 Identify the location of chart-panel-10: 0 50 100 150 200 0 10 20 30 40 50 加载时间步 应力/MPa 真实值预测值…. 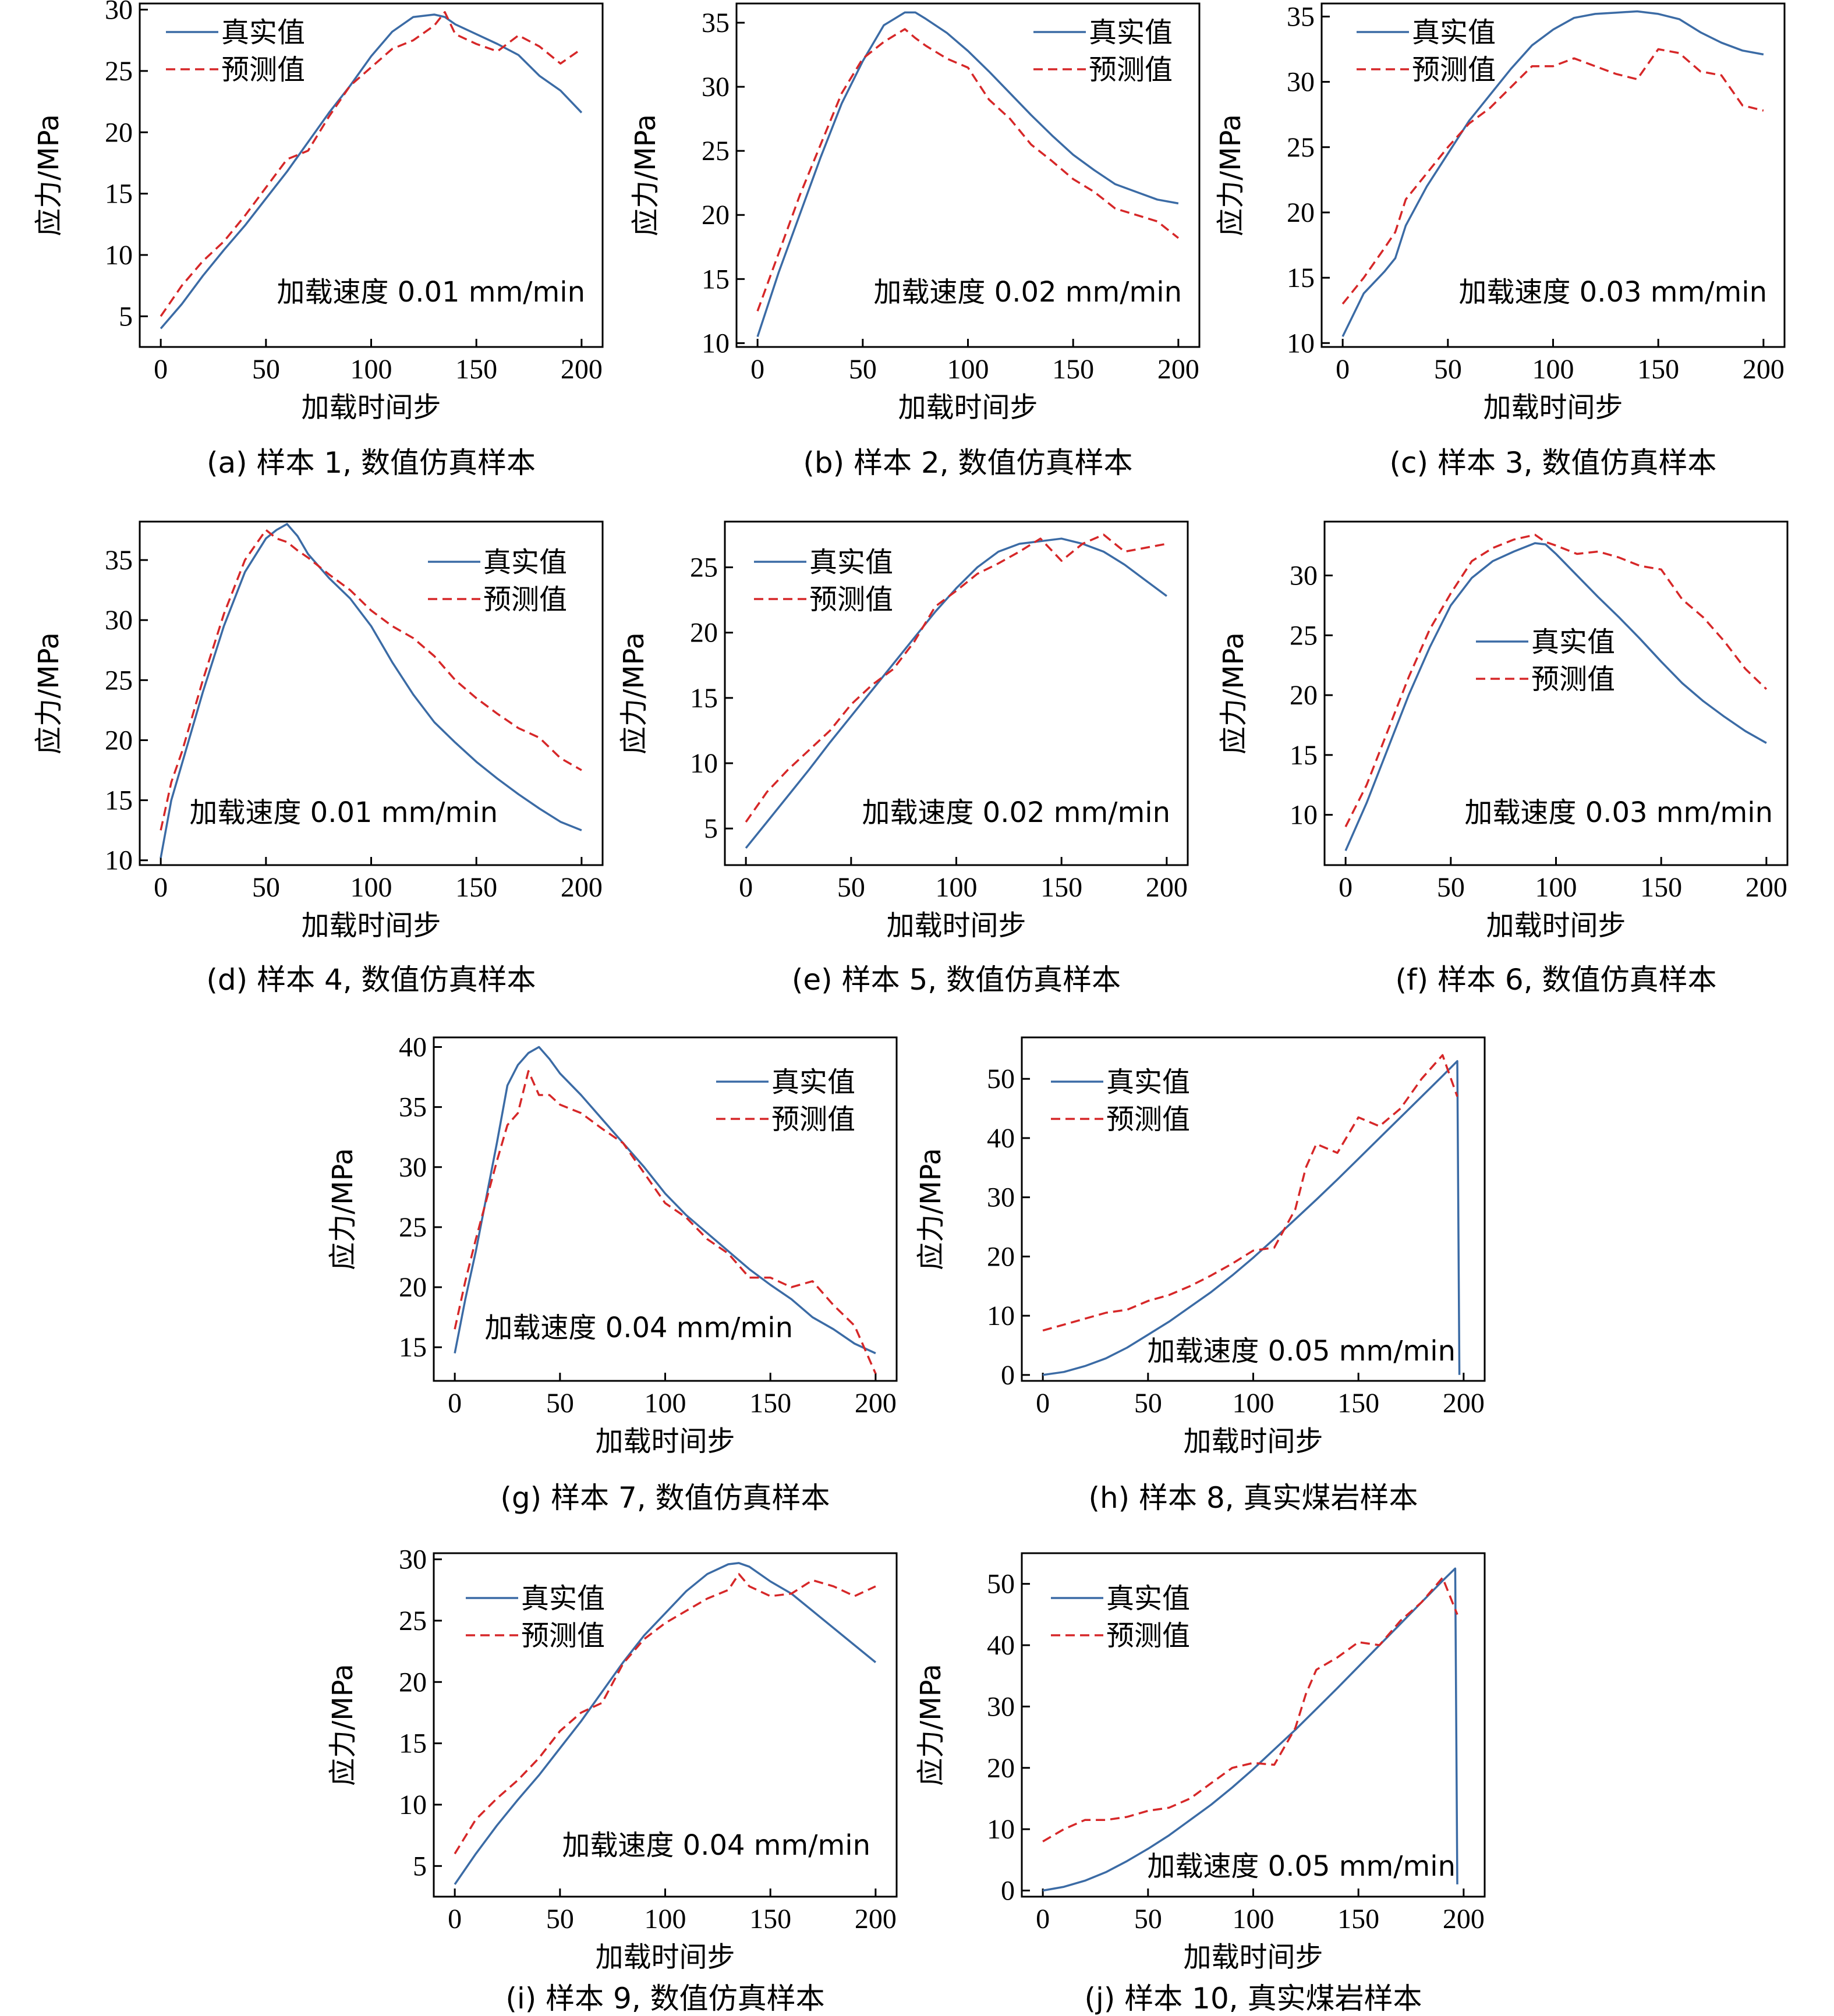
(1200, 1783).